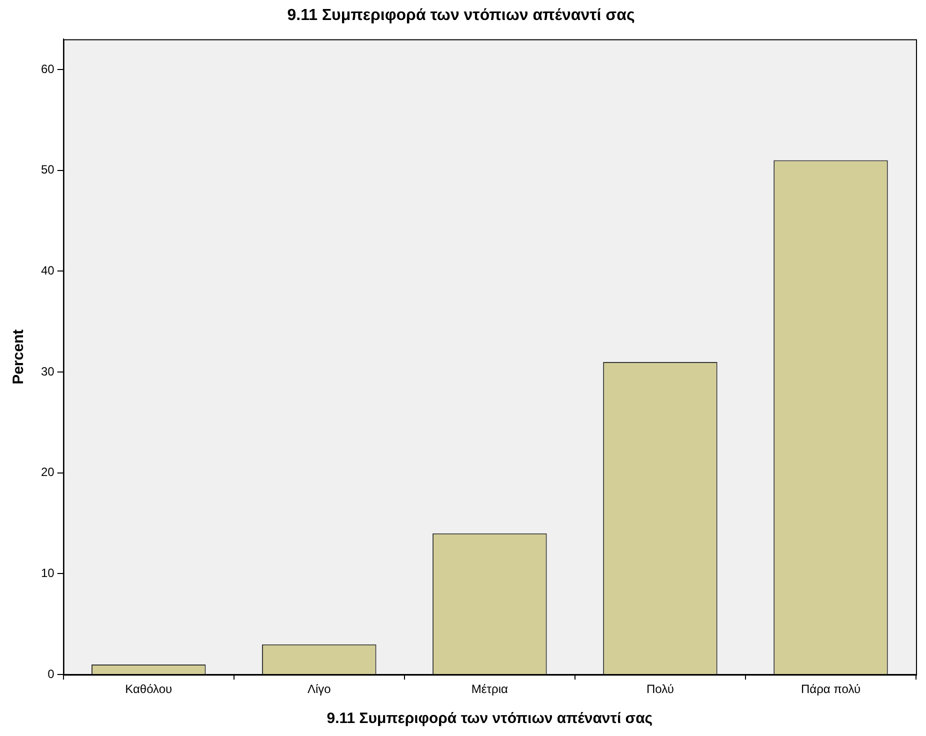 This screenshot has width=926, height=736. What do you see at coordinates (47, 169) in the screenshot?
I see `y-tick-label: 50` at bounding box center [47, 169].